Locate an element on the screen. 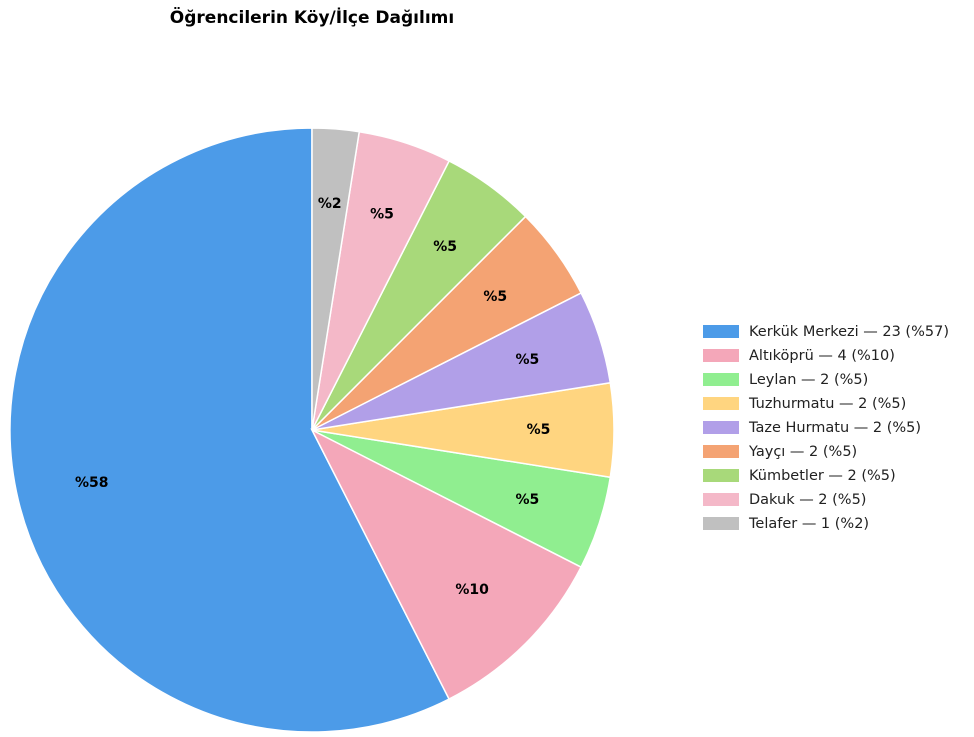  legend-label: Taze Hurmatu — 2 (%5) is located at coordinates (834, 428).